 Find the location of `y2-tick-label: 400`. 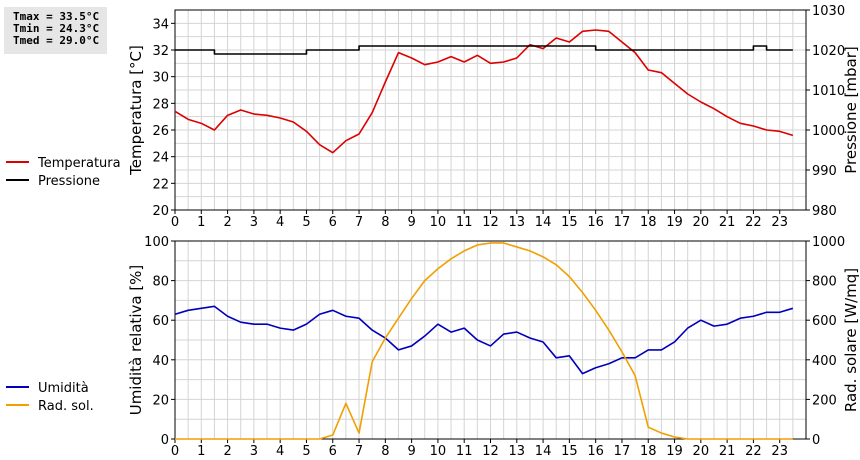

y2-tick-label: 400 is located at coordinates (824, 361).